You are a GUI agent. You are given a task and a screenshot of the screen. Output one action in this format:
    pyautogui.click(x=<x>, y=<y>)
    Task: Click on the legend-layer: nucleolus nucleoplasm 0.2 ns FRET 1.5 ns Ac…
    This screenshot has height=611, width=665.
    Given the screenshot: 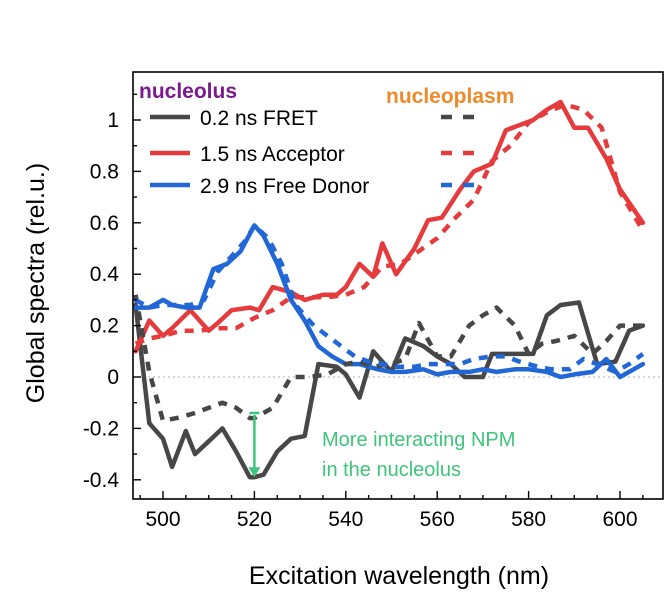 What is the action you would take?
    pyautogui.click(x=326, y=139)
    